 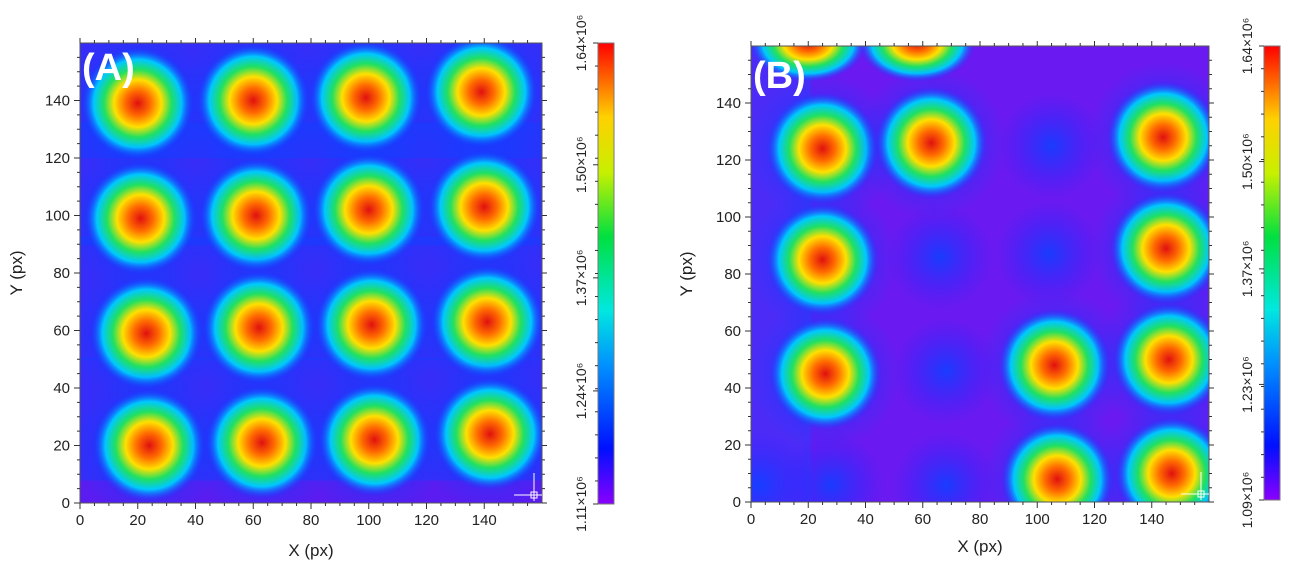 I want to click on colorbar-a, so click(x=606, y=273).